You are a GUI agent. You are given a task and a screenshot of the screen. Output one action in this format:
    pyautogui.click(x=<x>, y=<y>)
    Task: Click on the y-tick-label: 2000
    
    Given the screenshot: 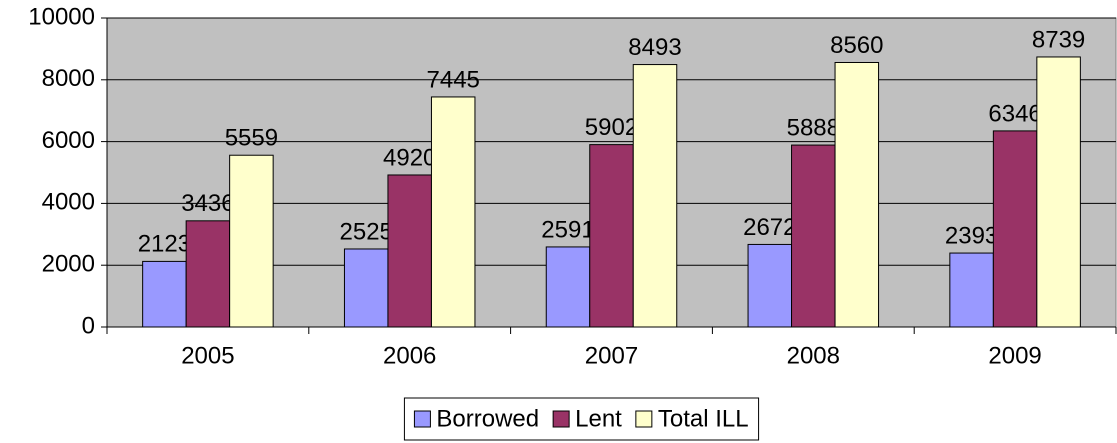 What is the action you would take?
    pyautogui.click(x=68, y=264)
    